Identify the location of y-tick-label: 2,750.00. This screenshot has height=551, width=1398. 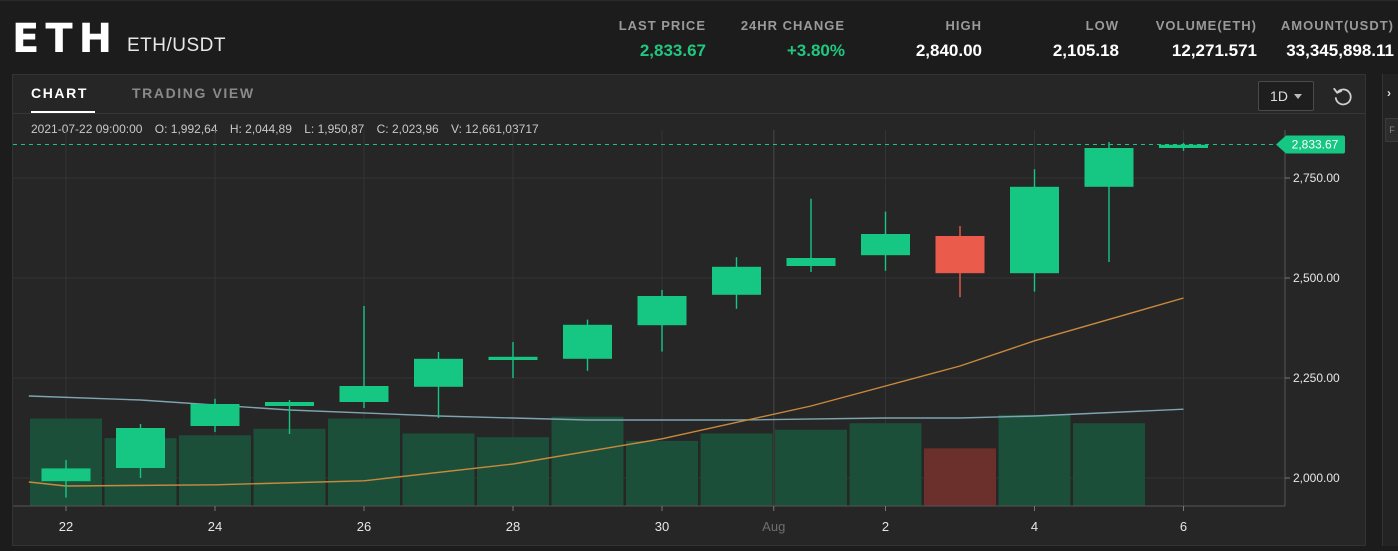
(1316, 178).